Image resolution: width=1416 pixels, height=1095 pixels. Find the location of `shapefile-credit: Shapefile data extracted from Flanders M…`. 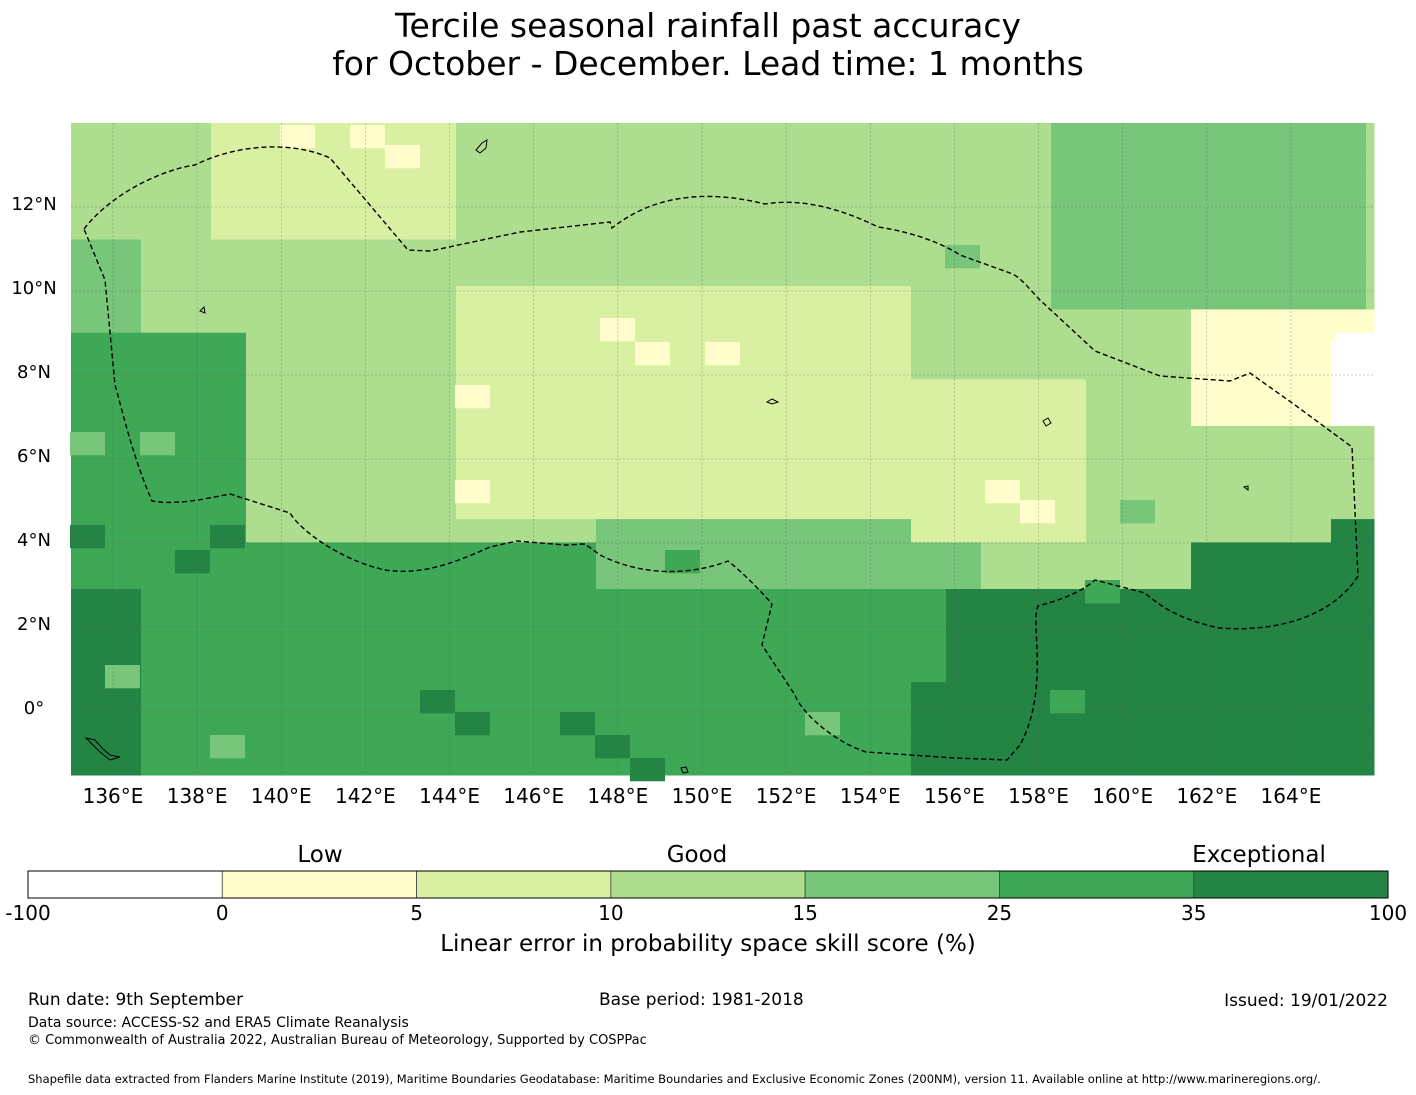

shapefile-credit: Shapefile data extracted from Flanders M… is located at coordinates (674, 1079).